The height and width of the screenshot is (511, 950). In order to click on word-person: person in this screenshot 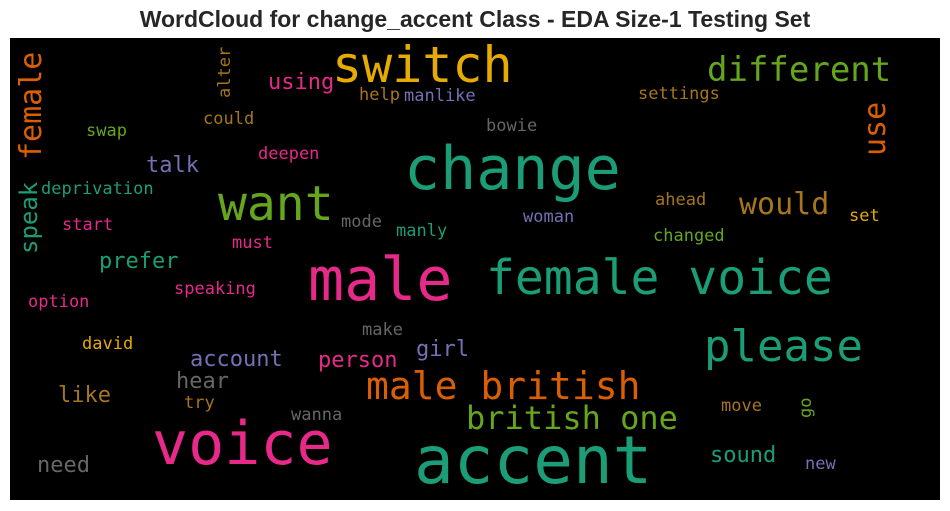, I will do `click(357, 360)`.